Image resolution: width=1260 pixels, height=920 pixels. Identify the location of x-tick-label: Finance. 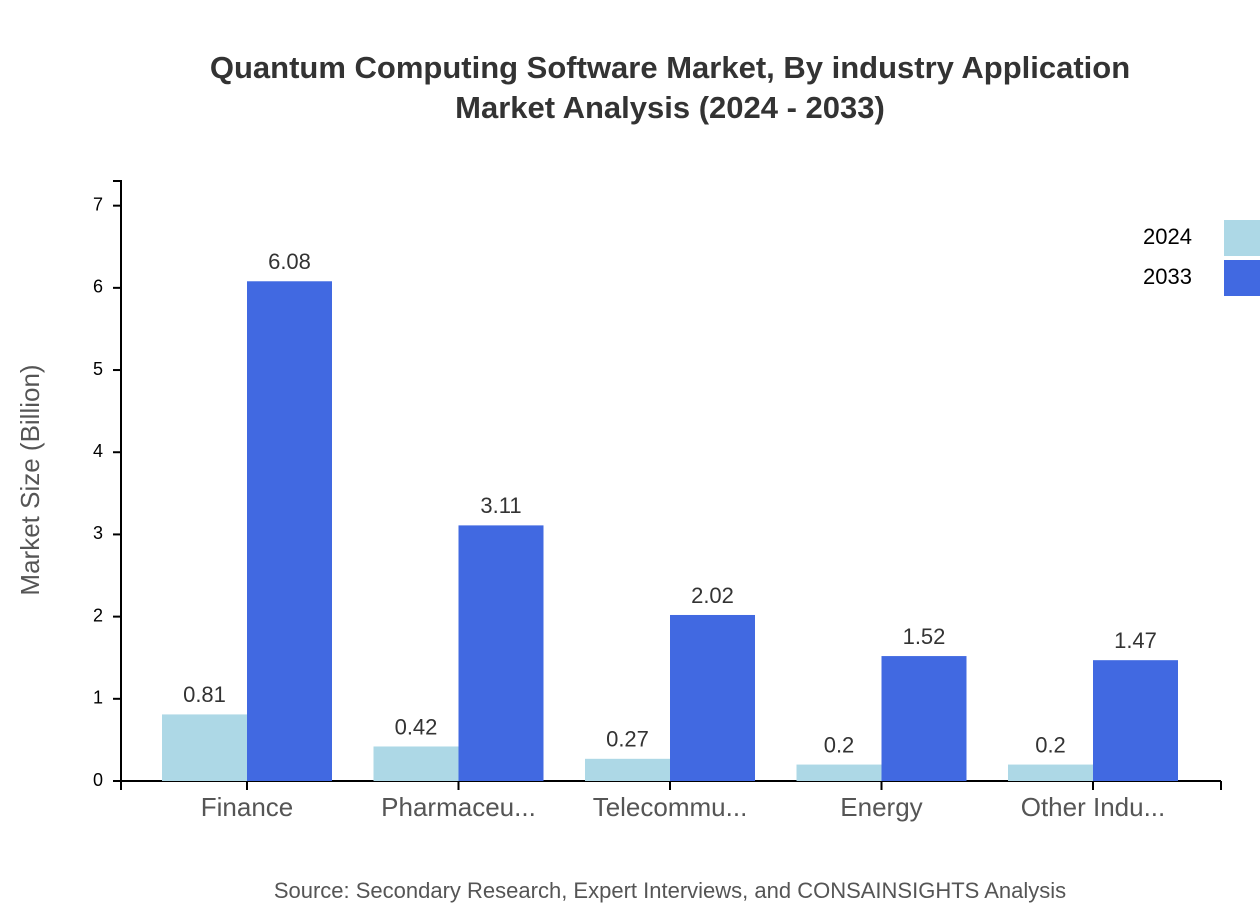
(247, 807).